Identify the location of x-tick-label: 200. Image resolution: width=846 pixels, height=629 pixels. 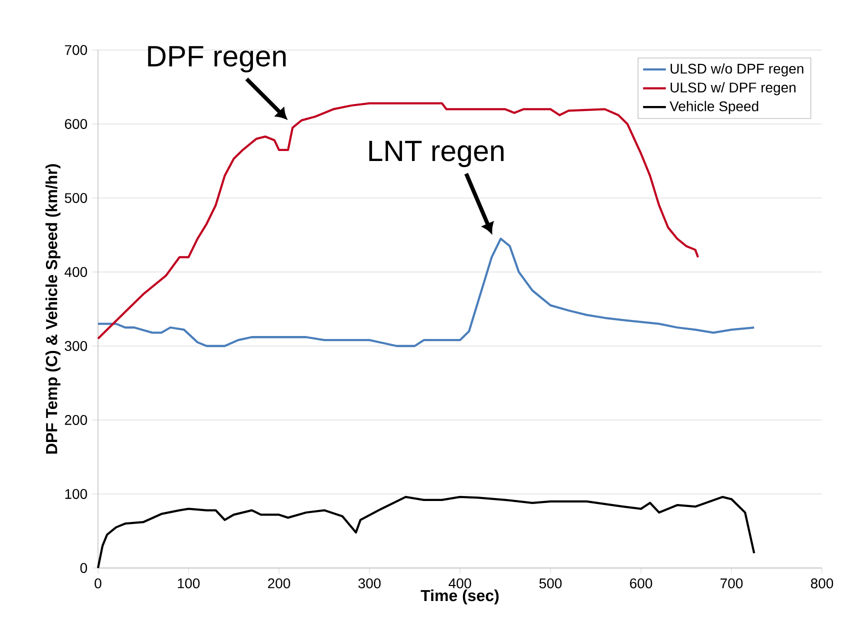
(279, 583).